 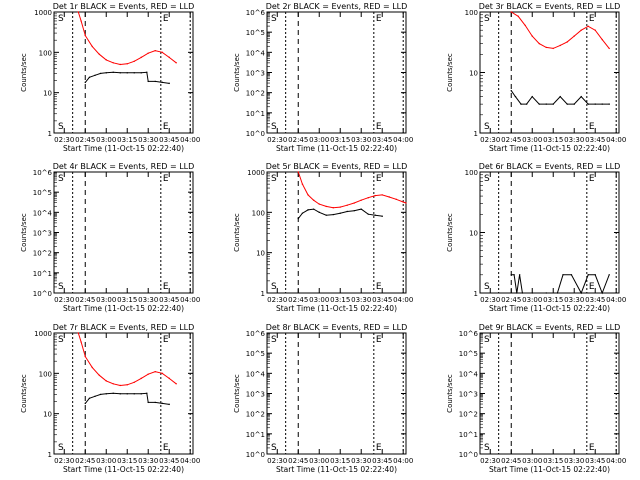 What do you see at coordinates (487, 19) in the screenshot?
I see `start-marker: S` at bounding box center [487, 19].